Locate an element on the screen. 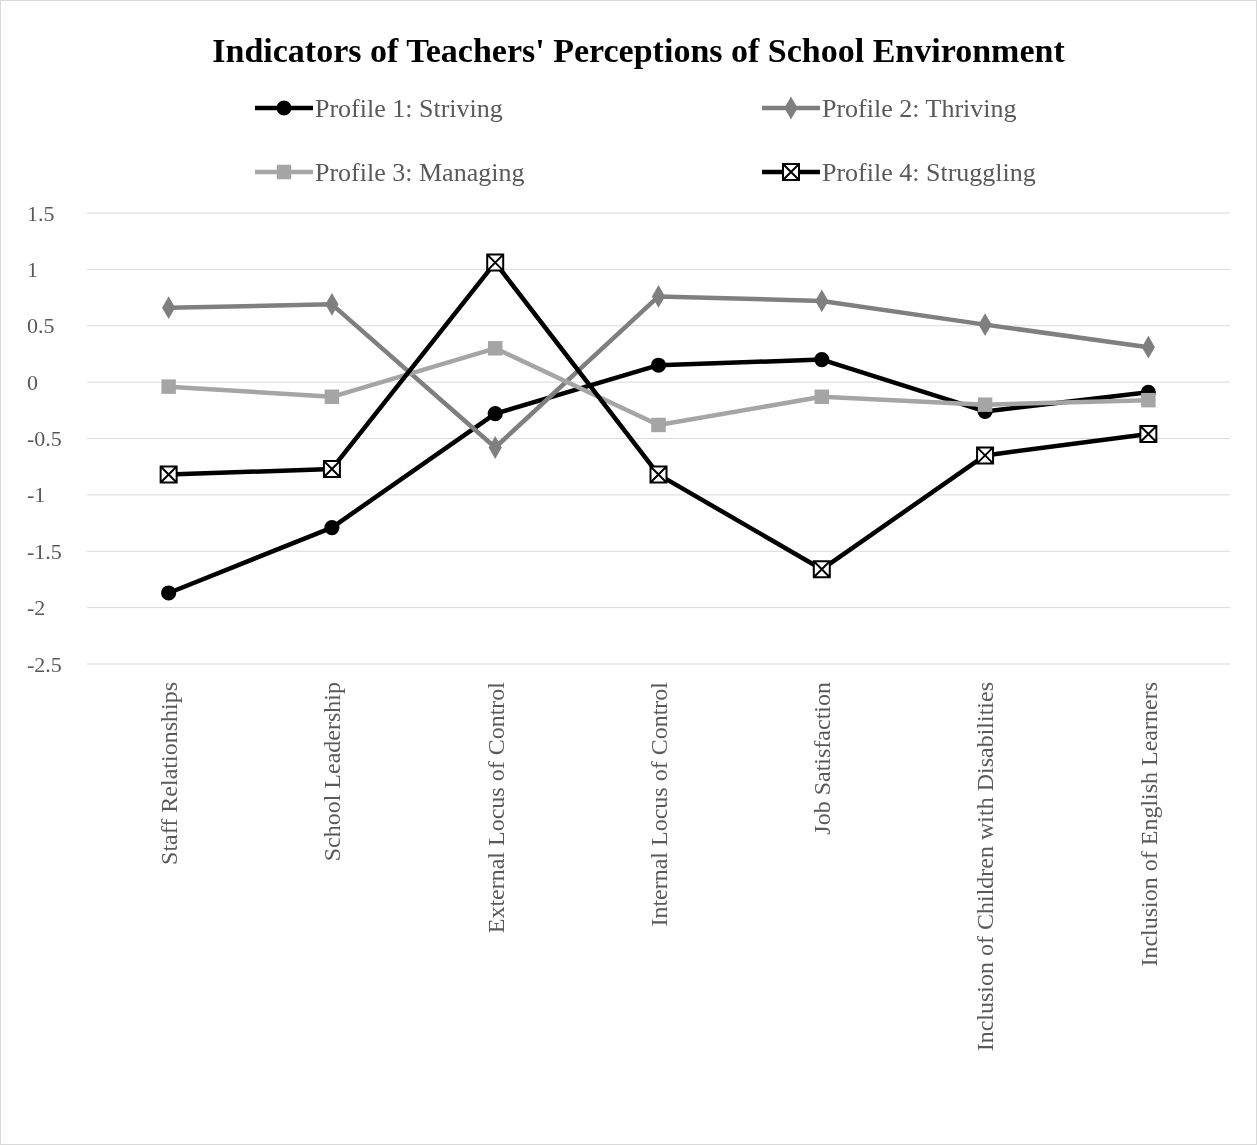  y-tick-label: 1.5 is located at coordinates (41, 213).